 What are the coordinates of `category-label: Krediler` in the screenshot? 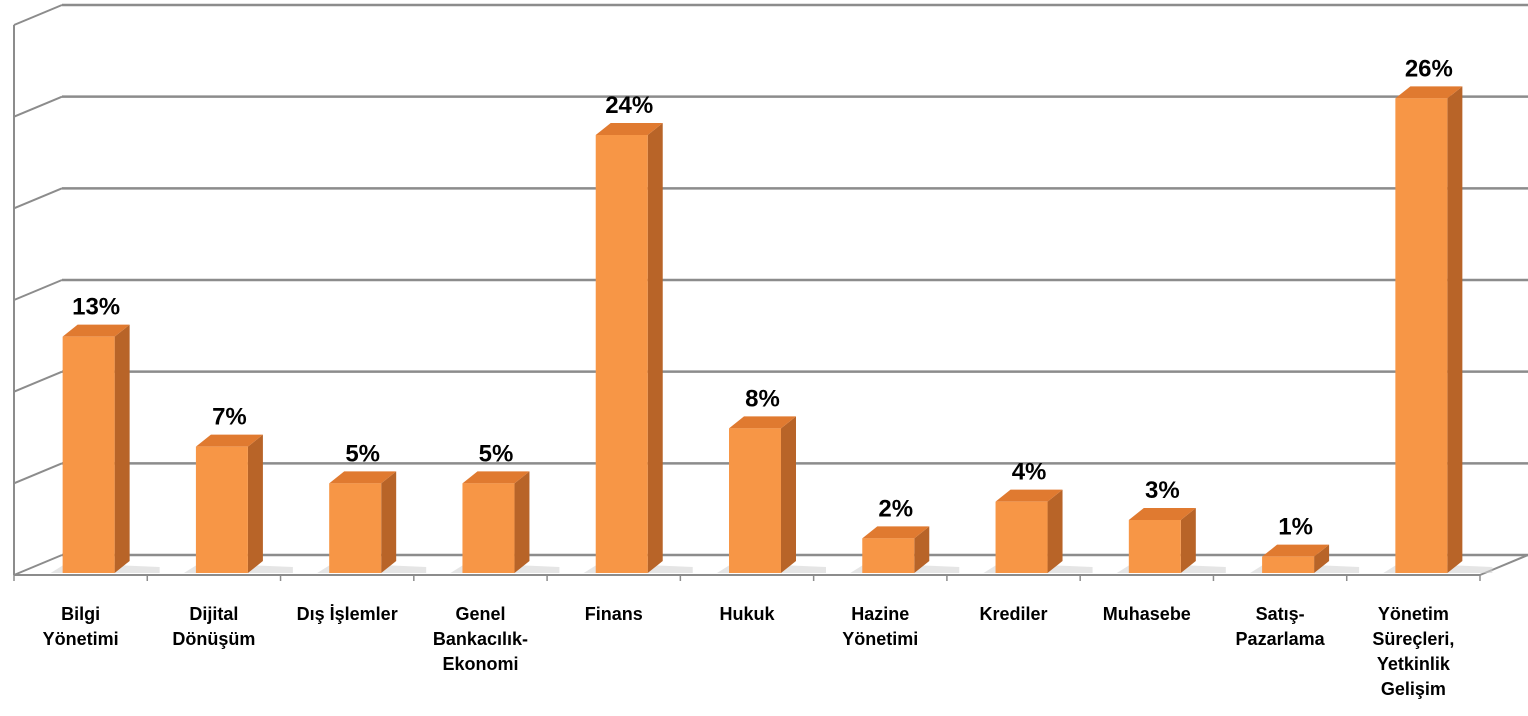 It's located at (1014, 614).